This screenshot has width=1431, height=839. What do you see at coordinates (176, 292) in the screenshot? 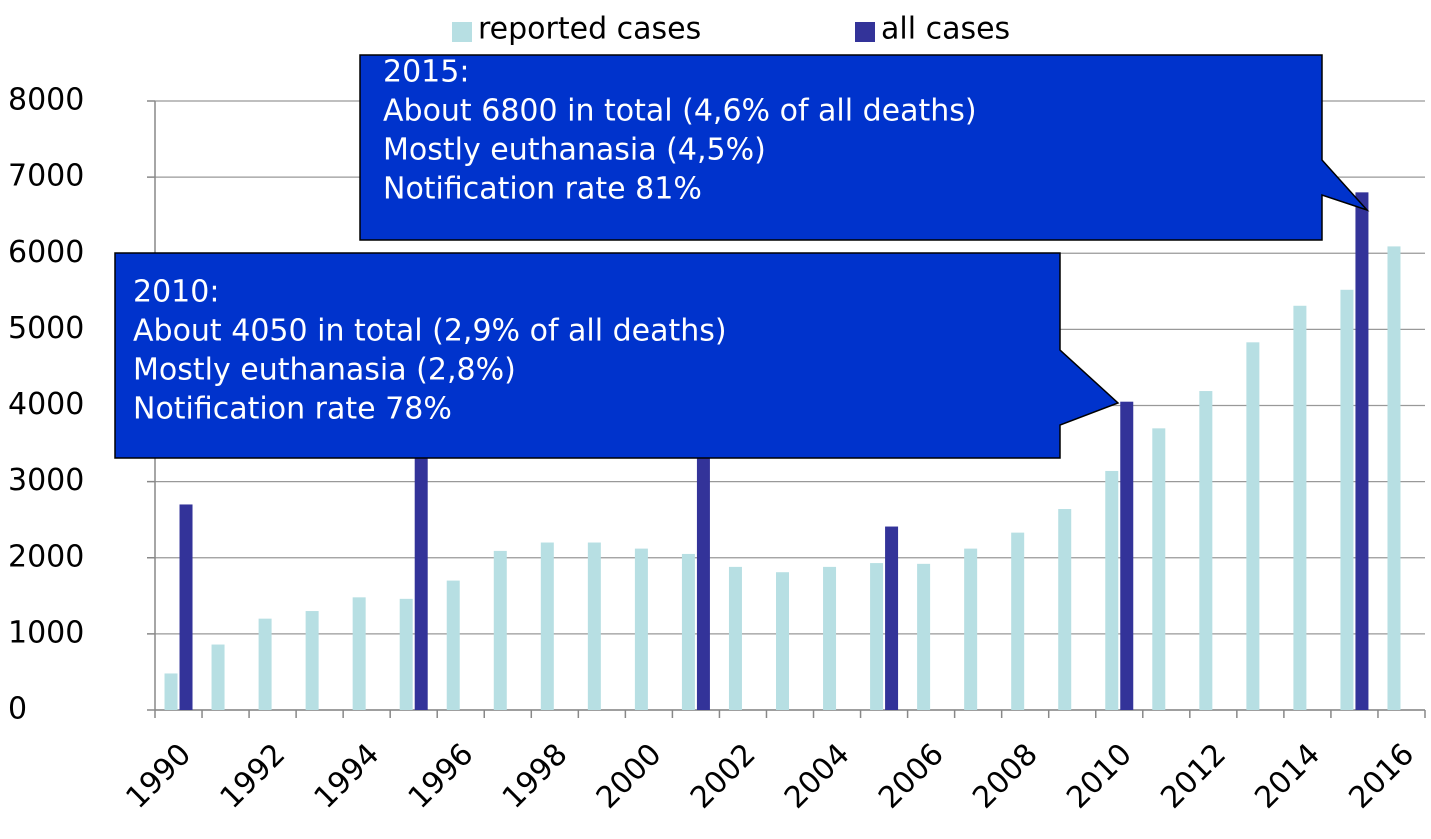
I see `annotation-text: 2010:` at bounding box center [176, 292].